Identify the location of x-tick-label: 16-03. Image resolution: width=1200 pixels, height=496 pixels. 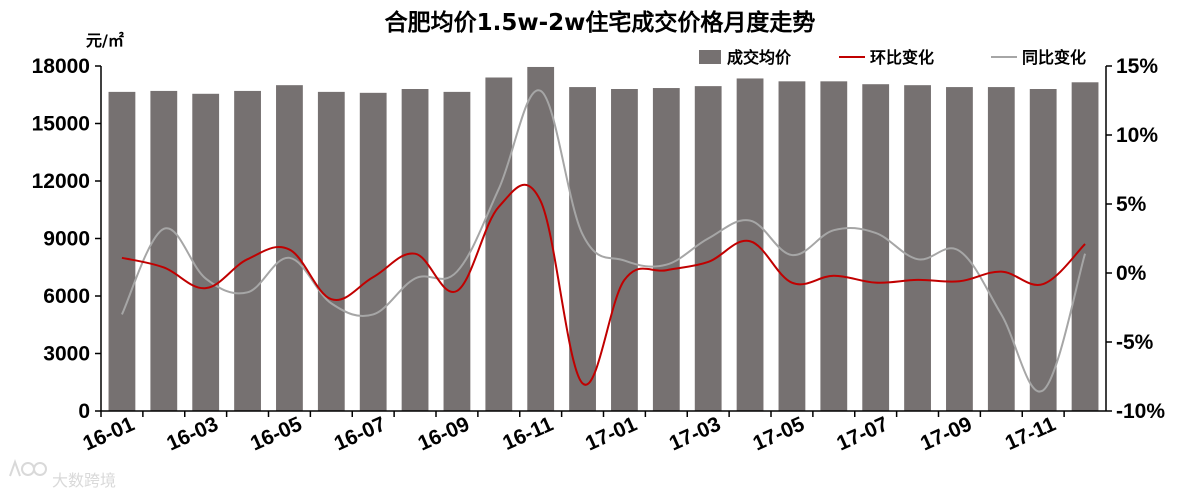
(192, 434).